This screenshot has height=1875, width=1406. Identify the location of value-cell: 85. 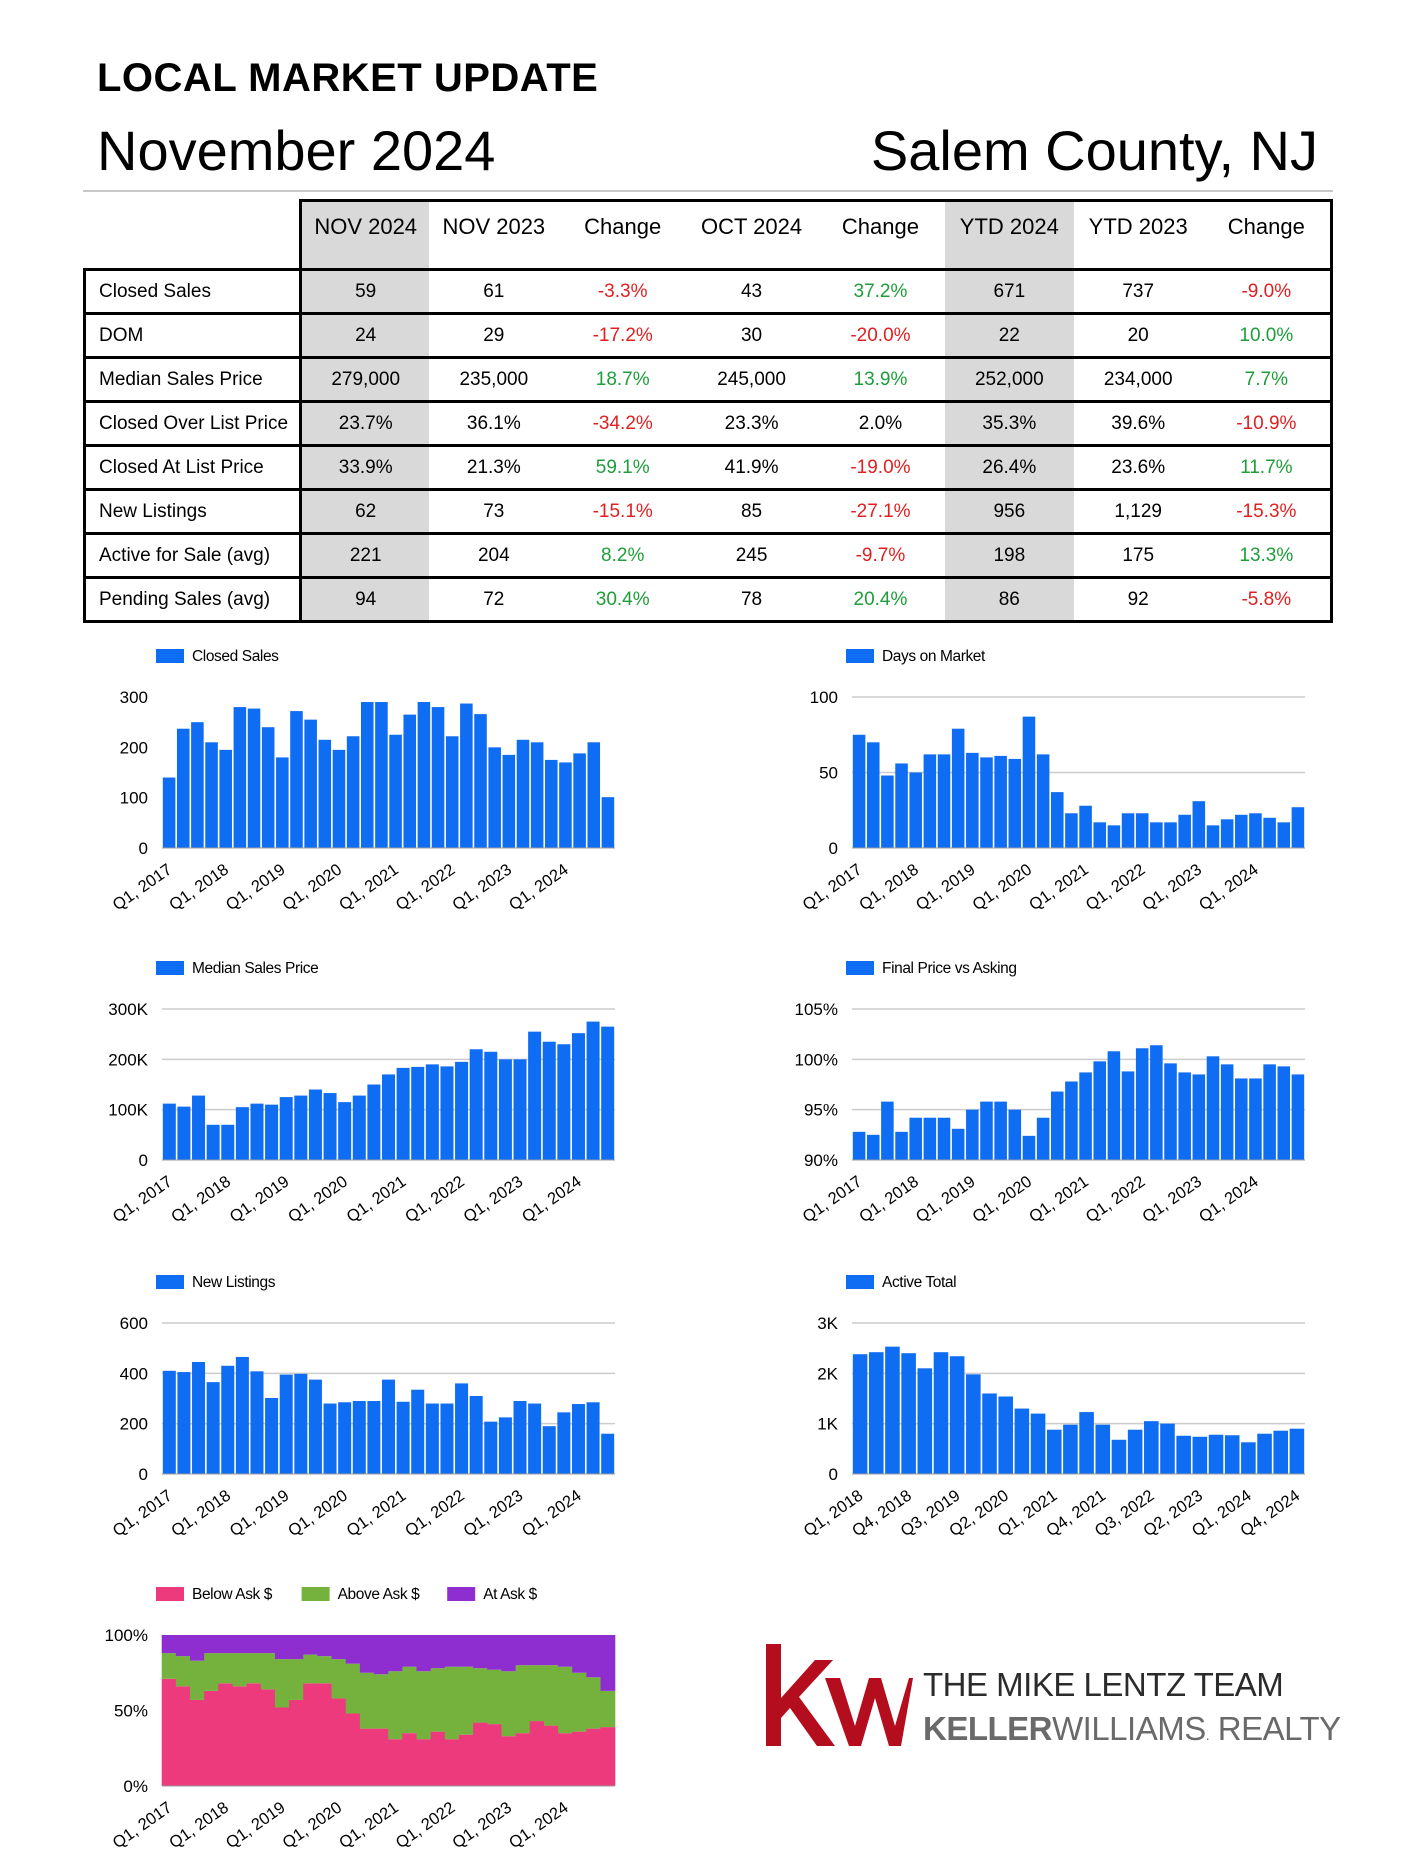
(751, 511).